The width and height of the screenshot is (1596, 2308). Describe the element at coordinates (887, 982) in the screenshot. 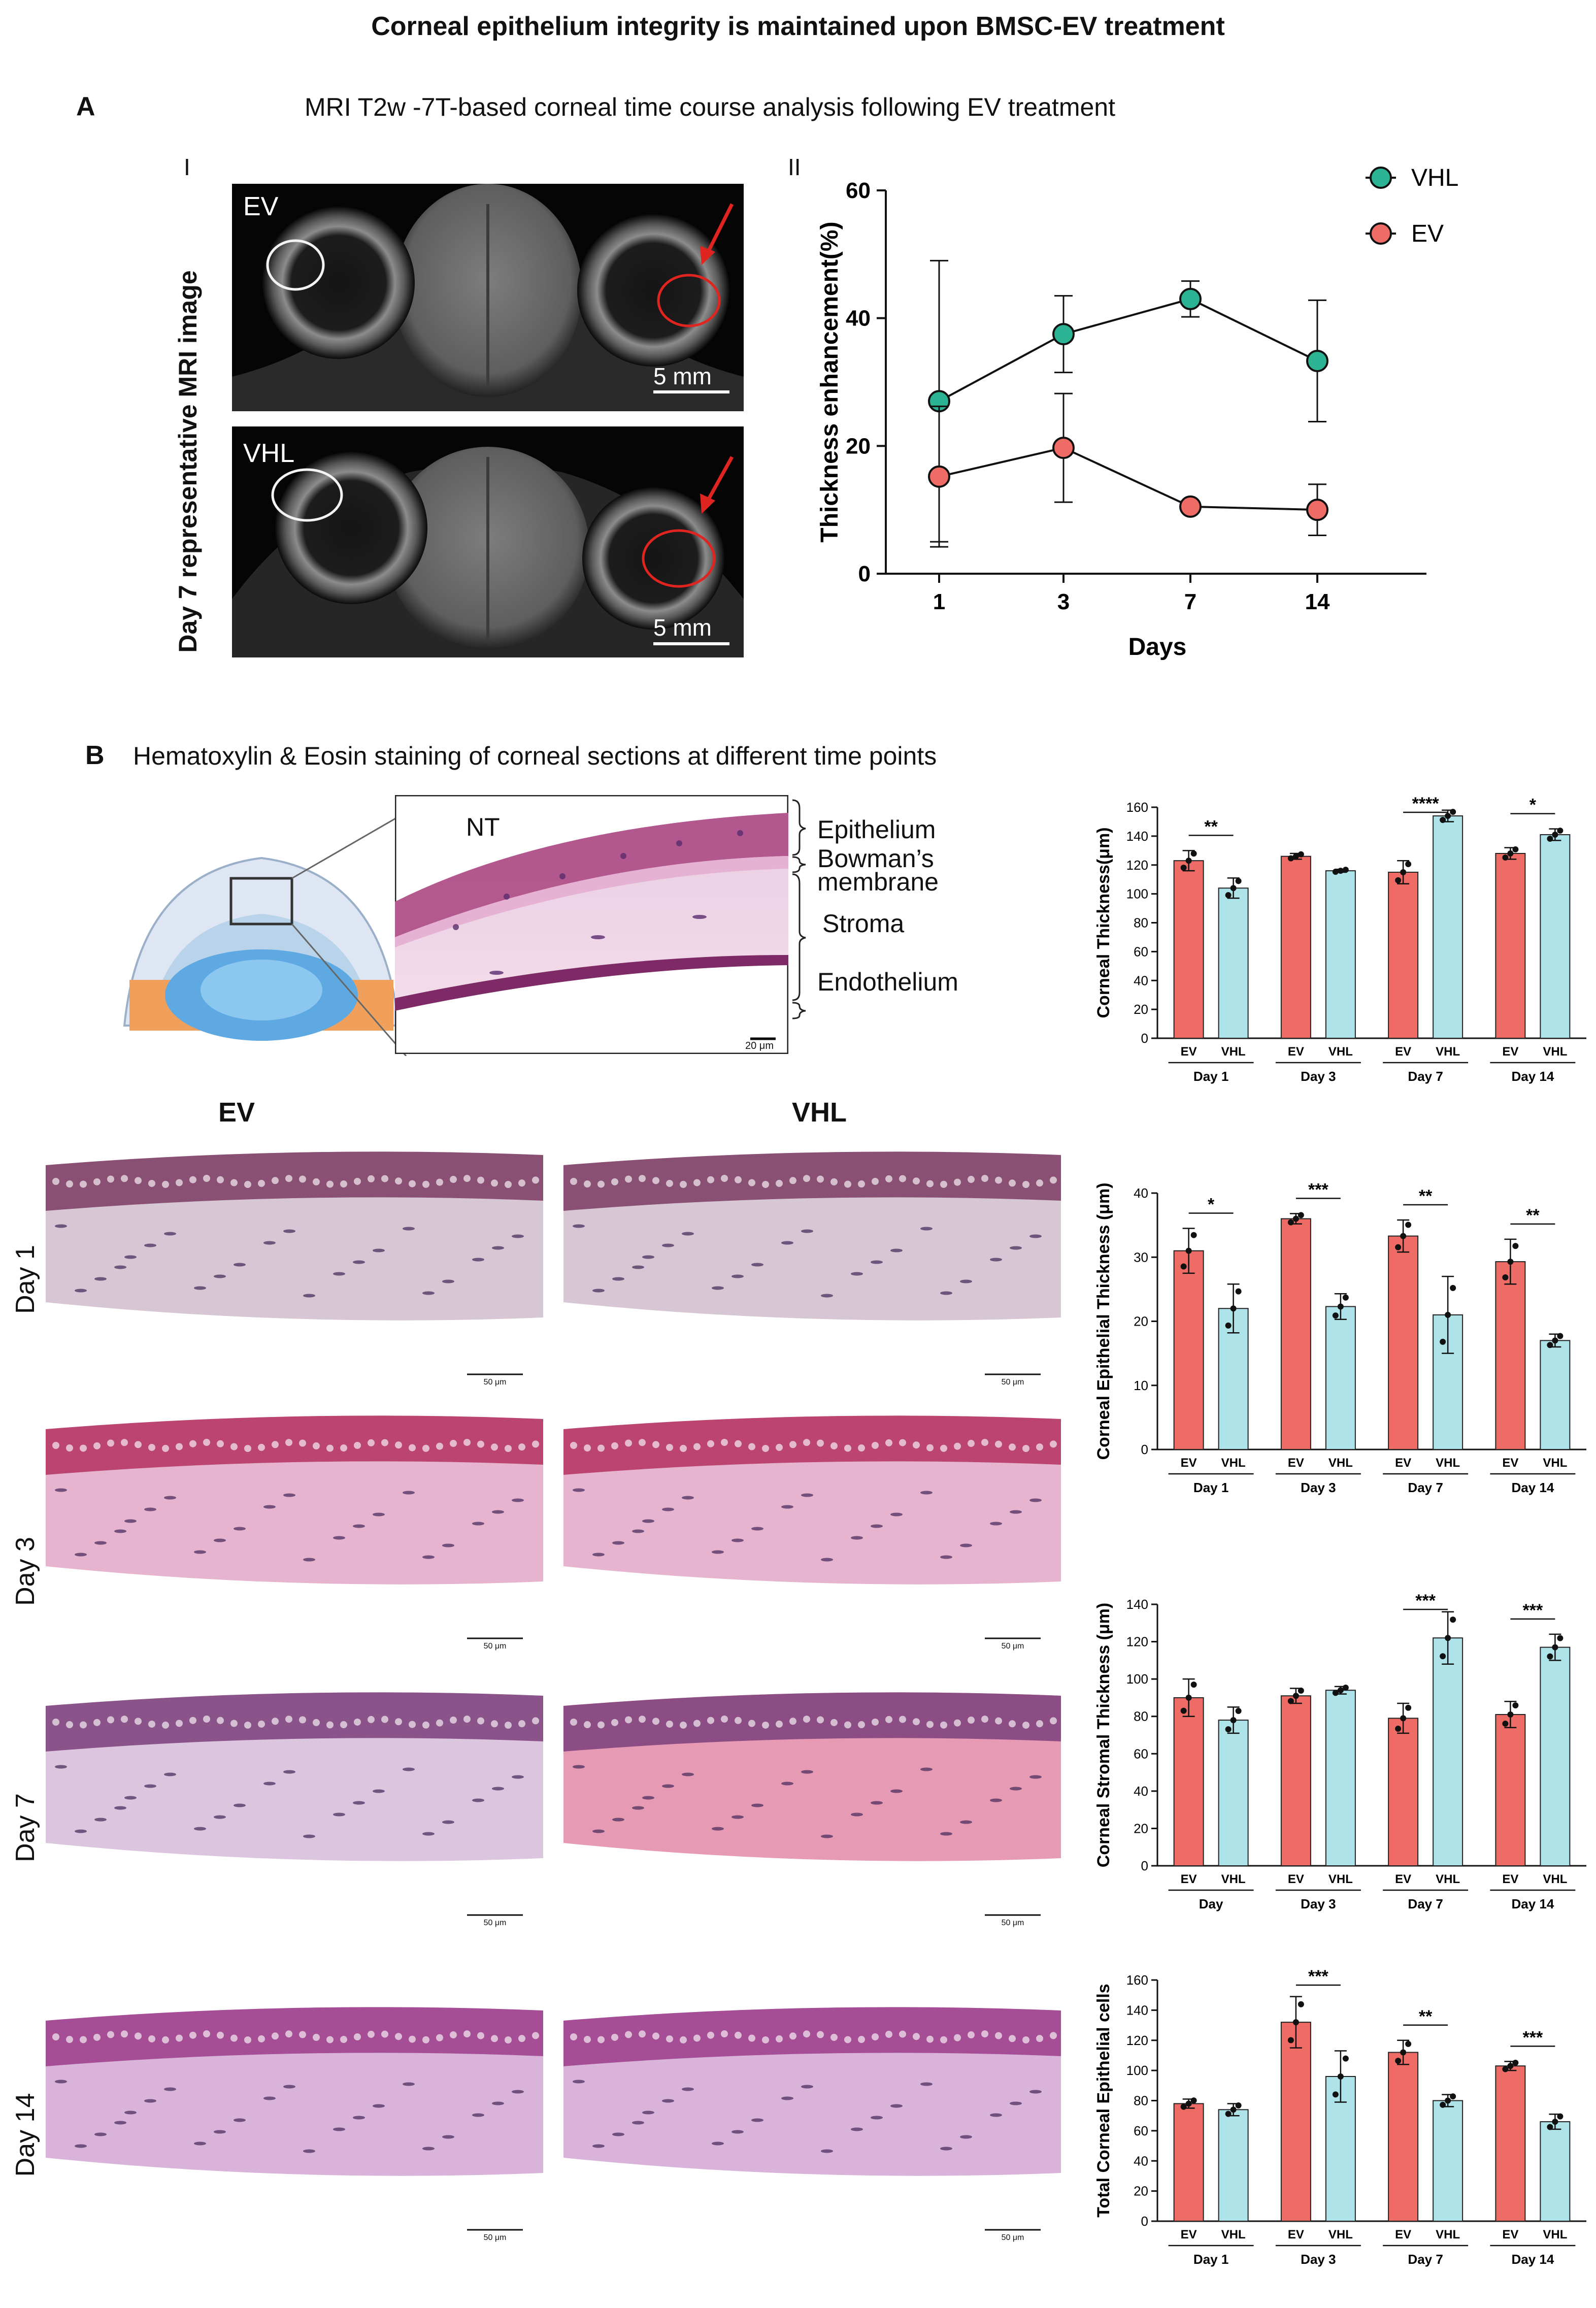

I see `layer-label-endothelium: Endothelium` at that location.